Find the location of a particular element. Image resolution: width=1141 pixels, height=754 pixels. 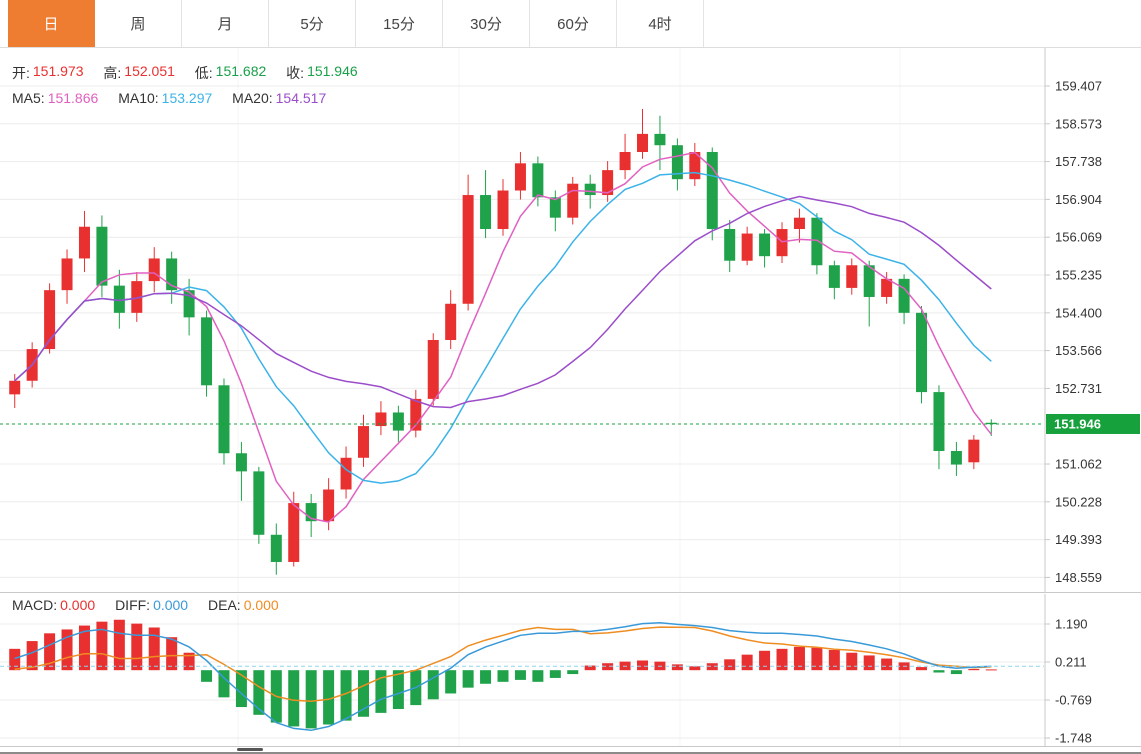

timeframe-tab-8: 4时 is located at coordinates (660, 23).